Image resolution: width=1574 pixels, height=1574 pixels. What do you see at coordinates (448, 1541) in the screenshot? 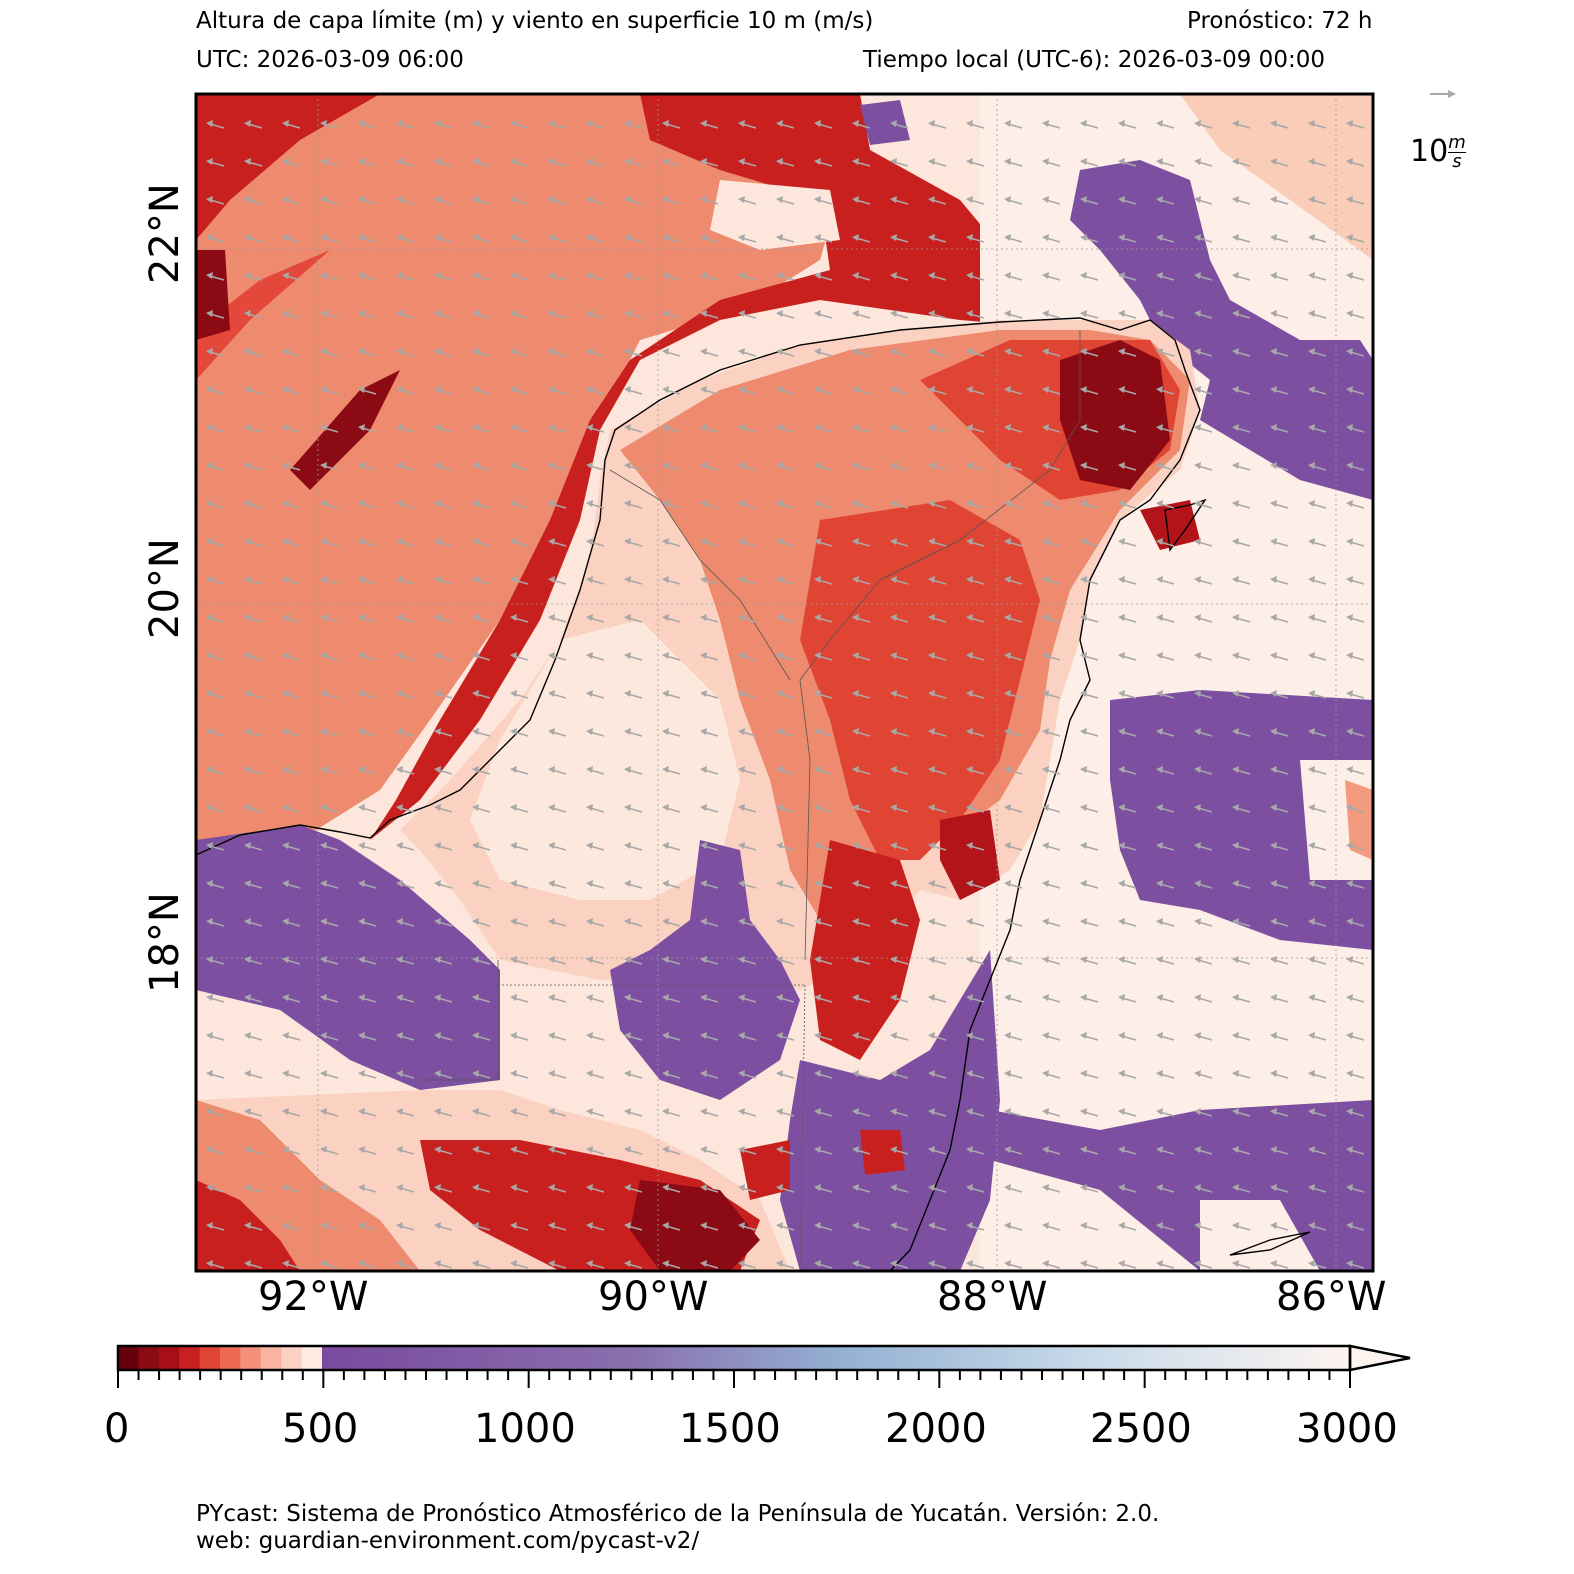
I see `footer-web: web: guardian-environment.com/pycast-v2/` at bounding box center [448, 1541].